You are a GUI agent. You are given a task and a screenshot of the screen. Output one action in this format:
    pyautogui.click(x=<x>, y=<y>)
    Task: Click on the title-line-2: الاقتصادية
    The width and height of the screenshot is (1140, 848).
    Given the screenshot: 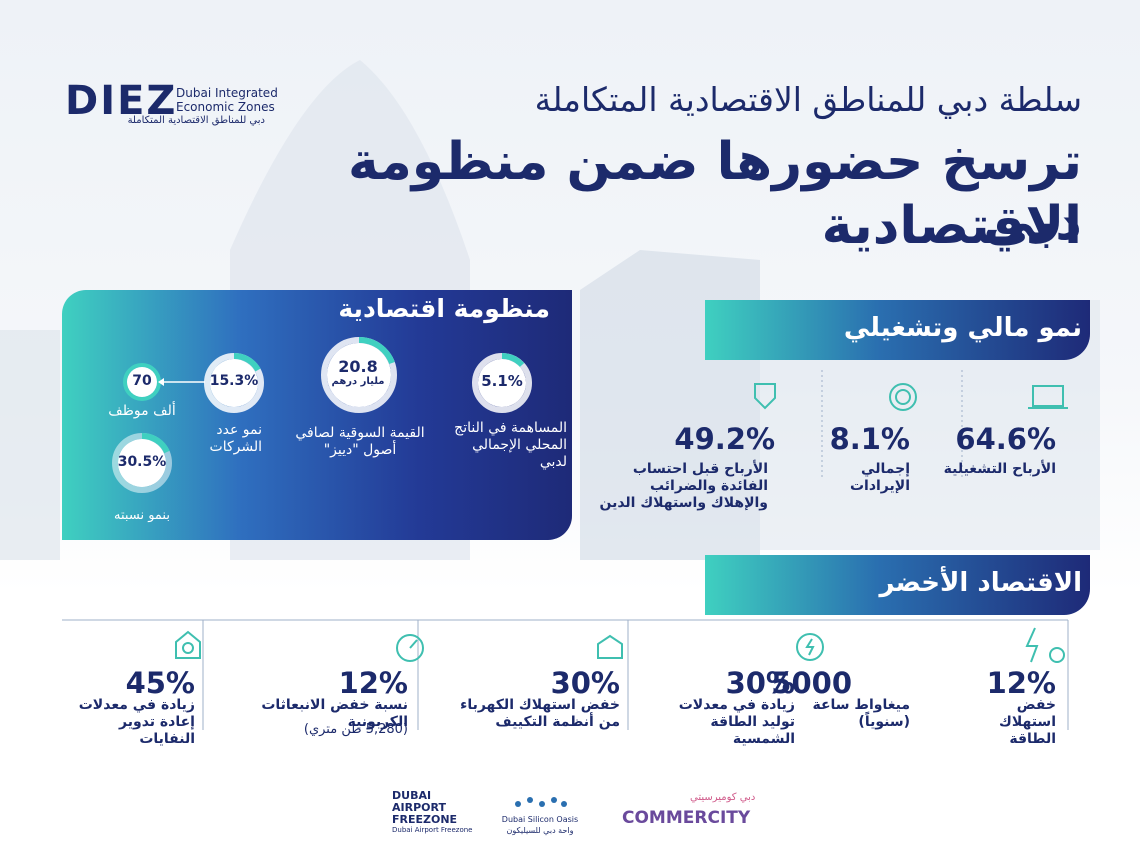 What is the action you would take?
    pyautogui.click(x=951, y=226)
    